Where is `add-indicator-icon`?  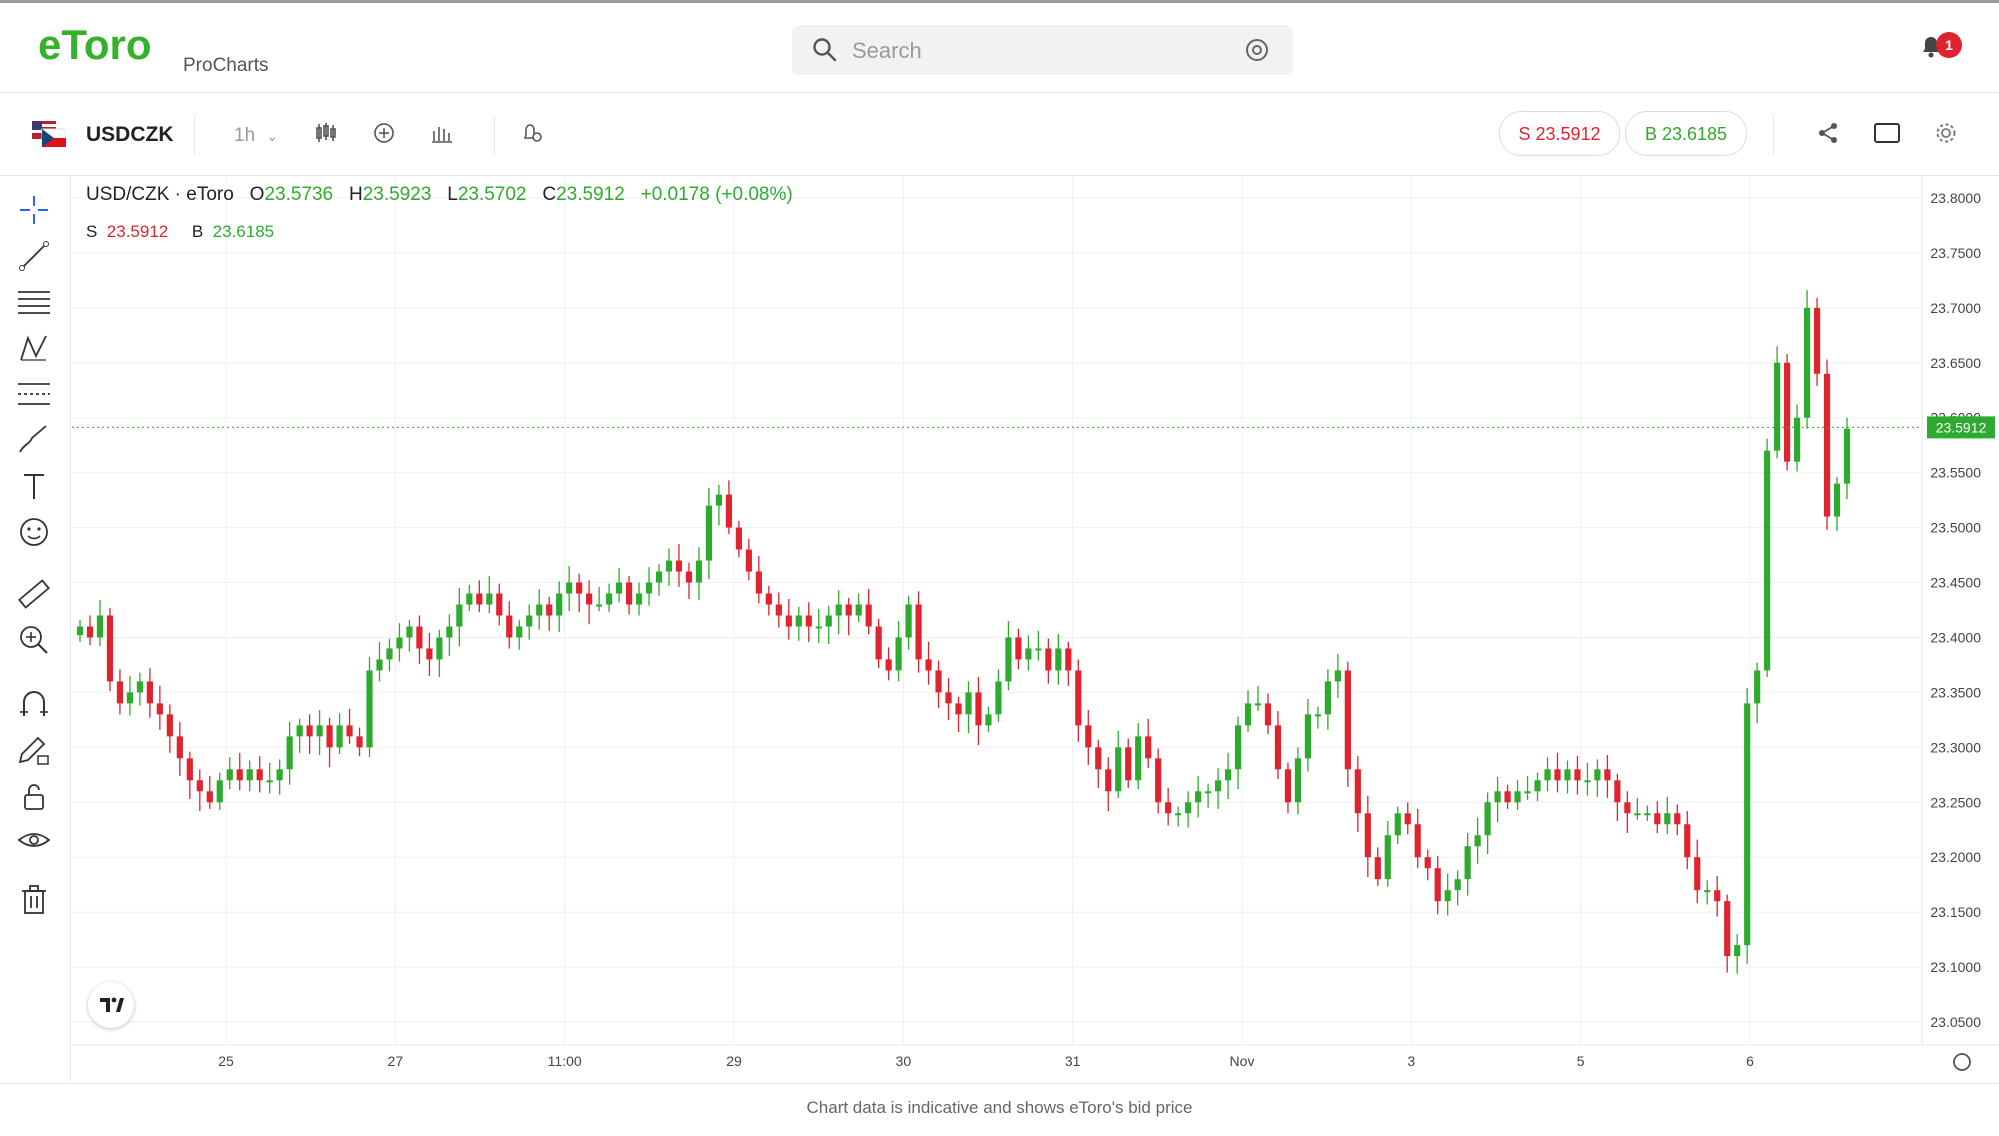 add-indicator-icon is located at coordinates (384, 133).